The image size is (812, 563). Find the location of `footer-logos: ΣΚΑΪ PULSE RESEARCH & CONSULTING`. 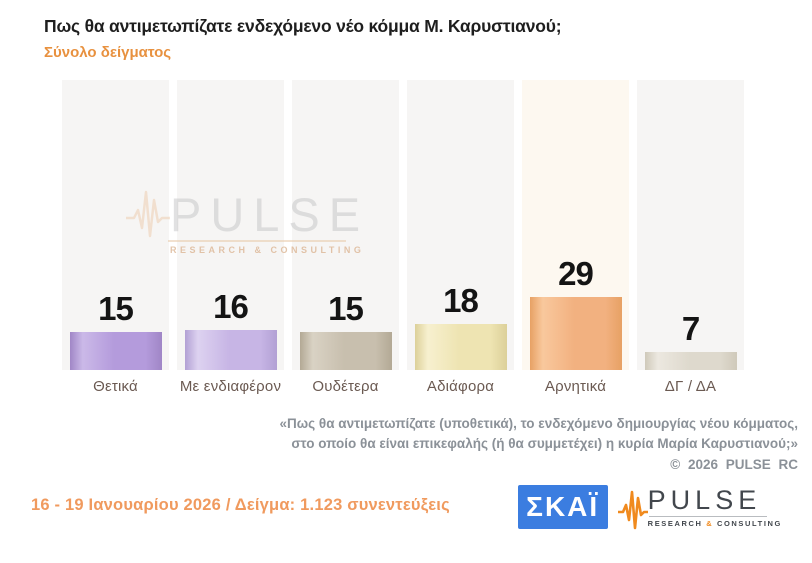

footer-logos: ΣΚΑΪ PULSE RESEARCH & CONSULTING is located at coordinates (649, 507).